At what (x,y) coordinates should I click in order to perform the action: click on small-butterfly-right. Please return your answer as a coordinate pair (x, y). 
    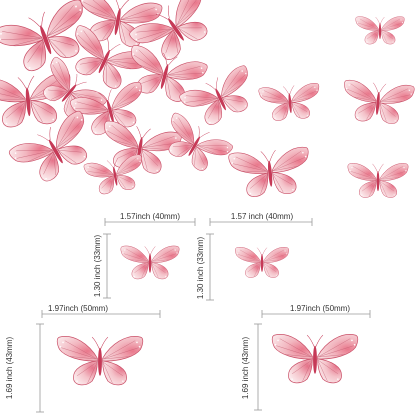
    Looking at the image, I should click on (262, 262).